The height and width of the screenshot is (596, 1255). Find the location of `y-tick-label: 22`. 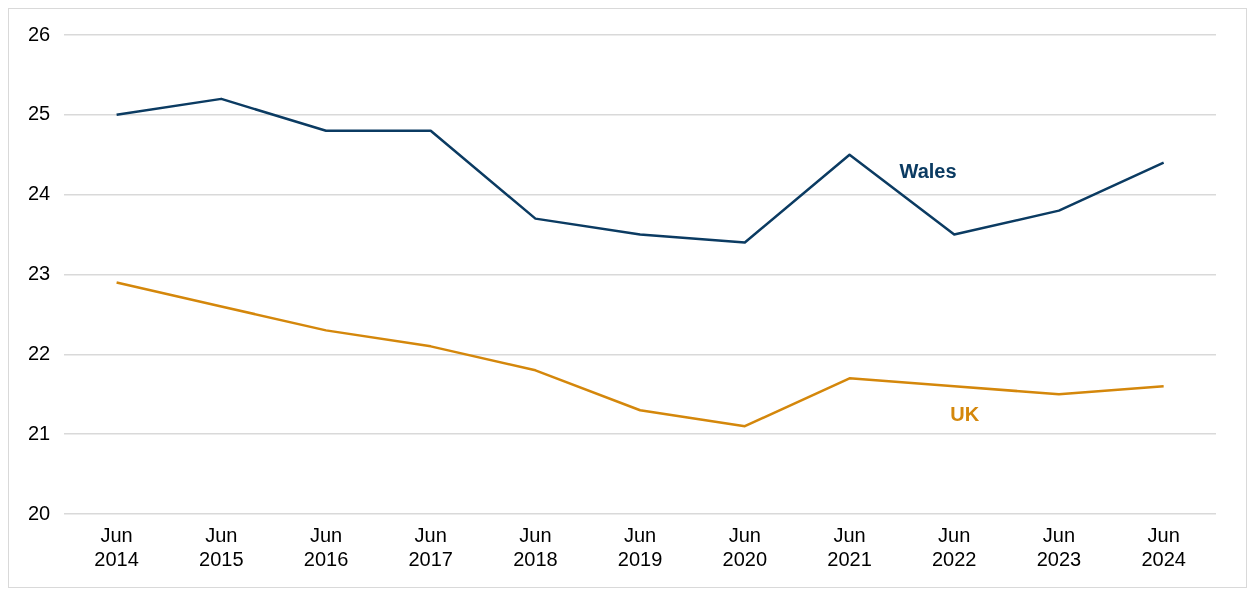

y-tick-label: 22 is located at coordinates (39, 352).